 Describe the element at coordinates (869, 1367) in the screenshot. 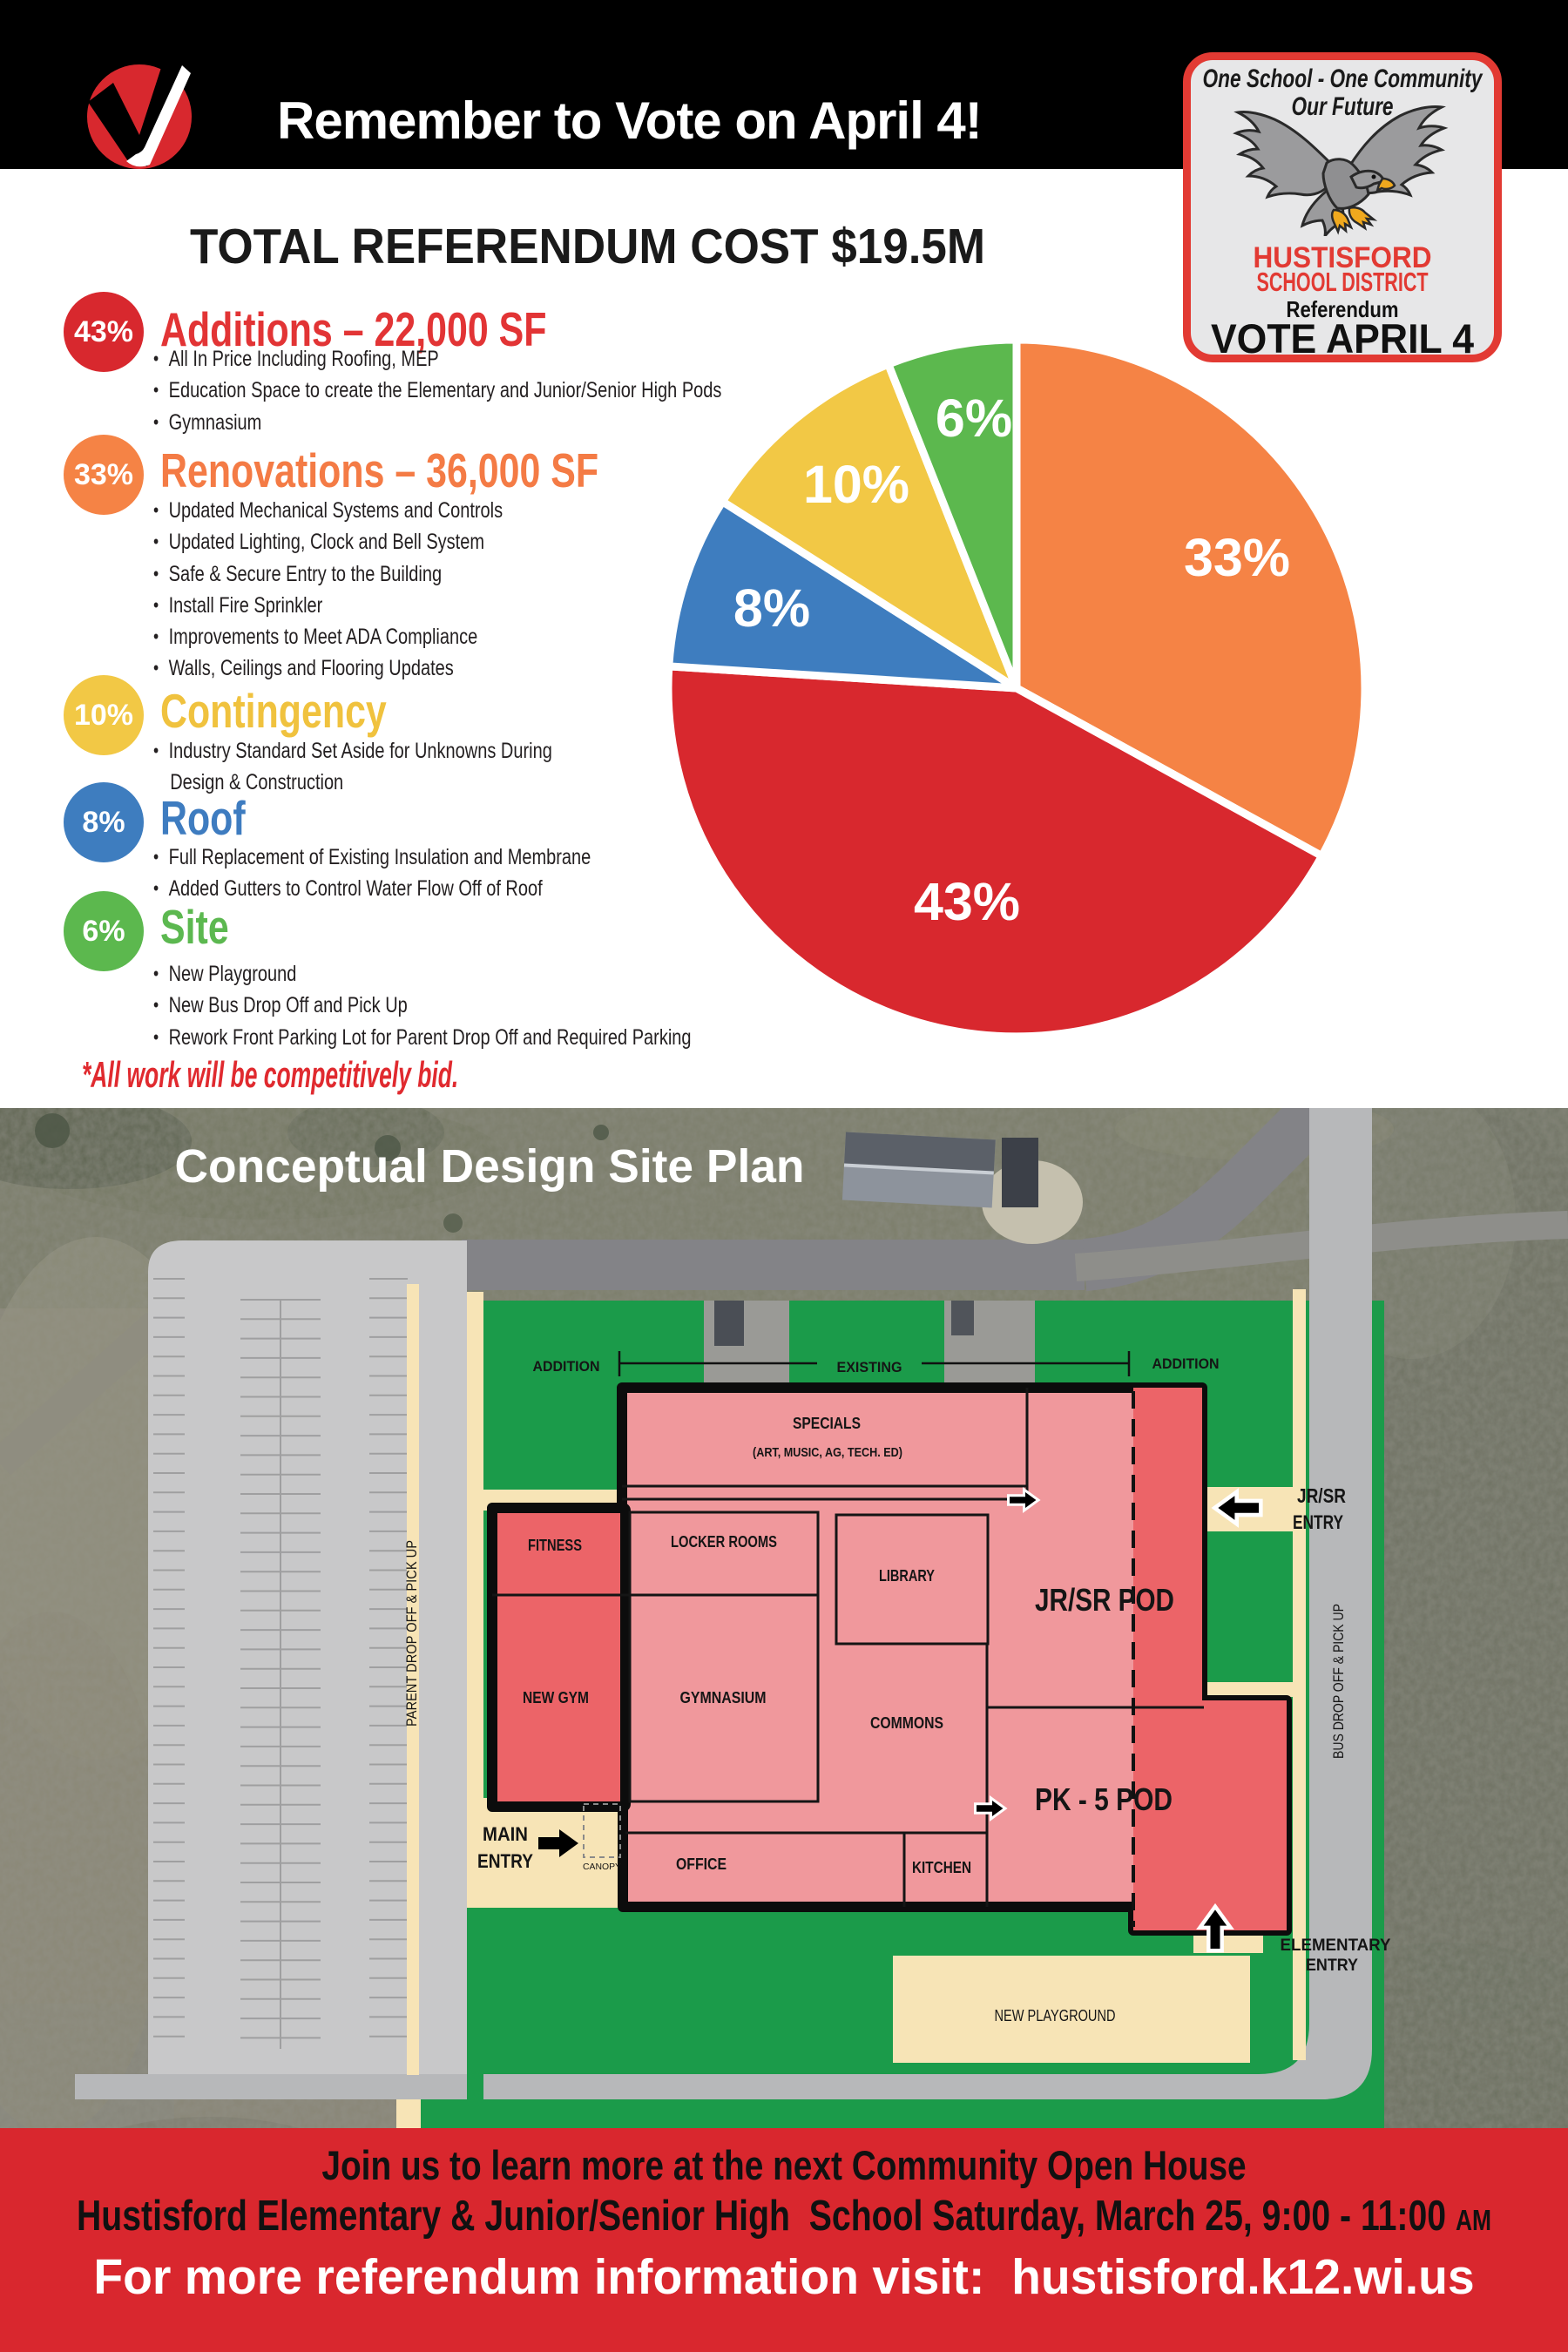

I see `svg-text: EXISTING` at that location.